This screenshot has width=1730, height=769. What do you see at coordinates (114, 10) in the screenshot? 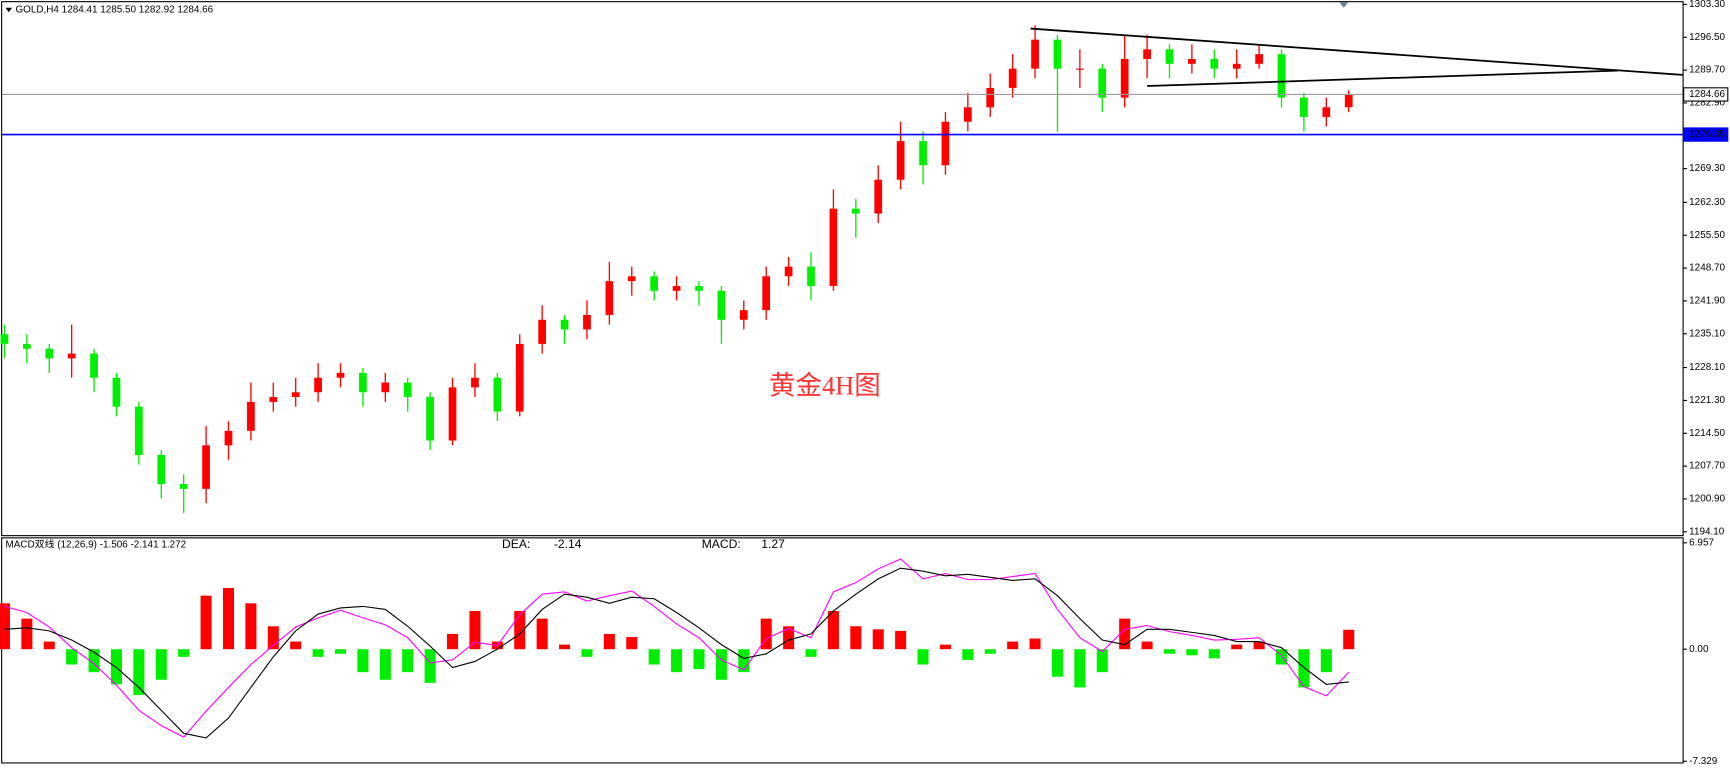
I see `chart-title: GOLD,H4 1284.41 1285.50 1282.92 1284.66` at bounding box center [114, 10].